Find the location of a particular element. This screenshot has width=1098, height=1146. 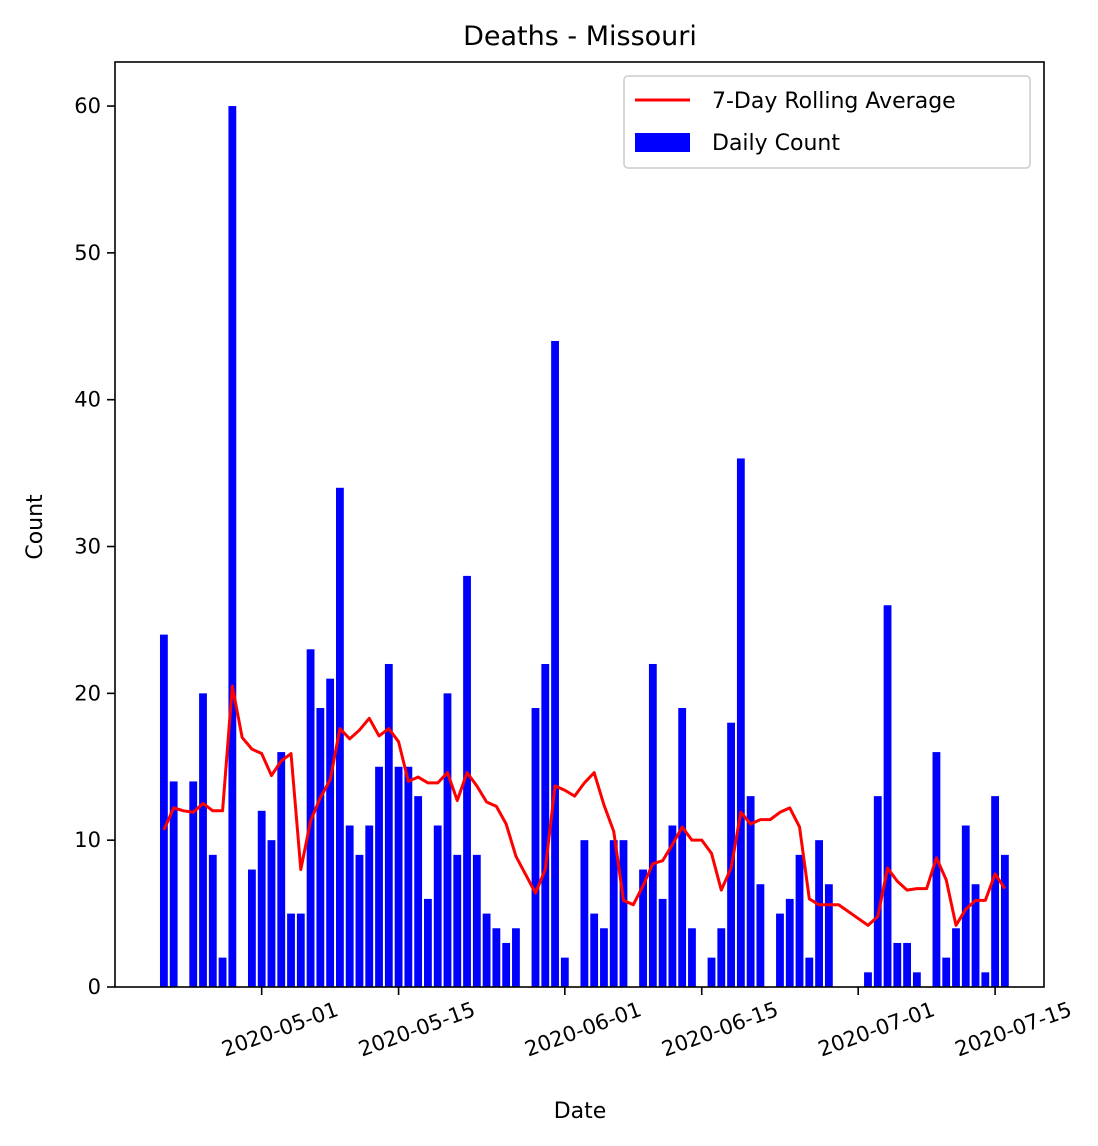

legend-bar-swatch is located at coordinates (662, 142).